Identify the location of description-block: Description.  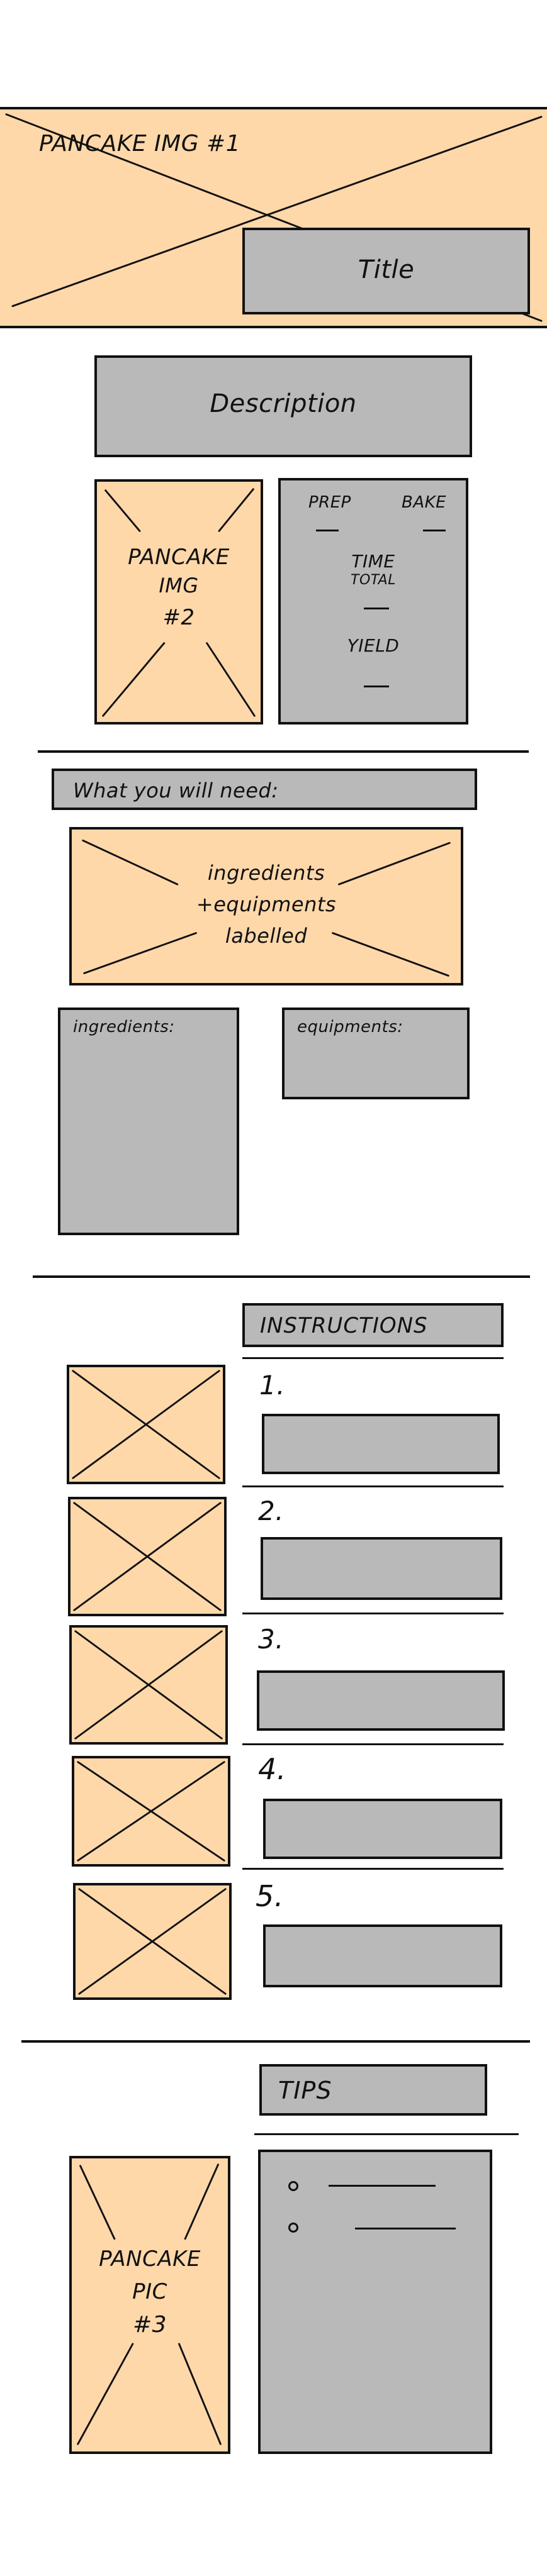
(283, 406).